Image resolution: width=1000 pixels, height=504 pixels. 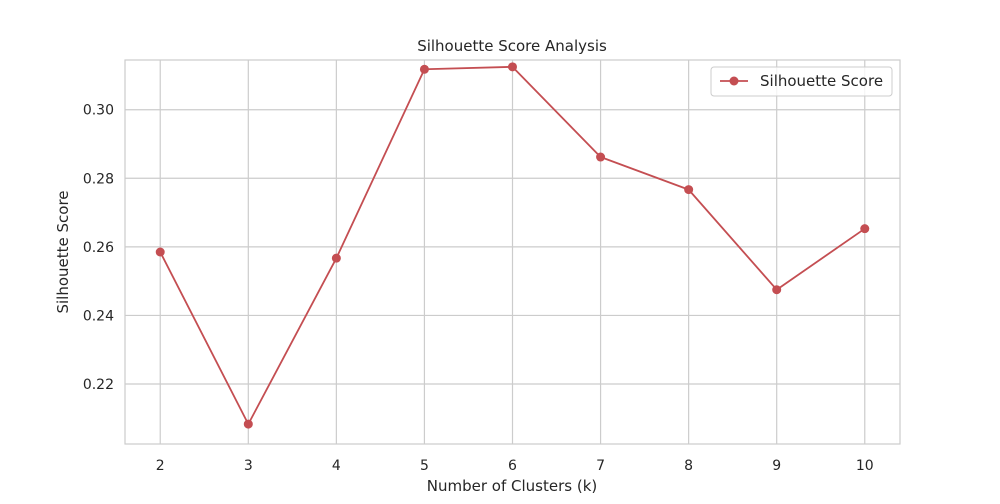 I want to click on y-axis-label: Silhouette Score, so click(x=63, y=251).